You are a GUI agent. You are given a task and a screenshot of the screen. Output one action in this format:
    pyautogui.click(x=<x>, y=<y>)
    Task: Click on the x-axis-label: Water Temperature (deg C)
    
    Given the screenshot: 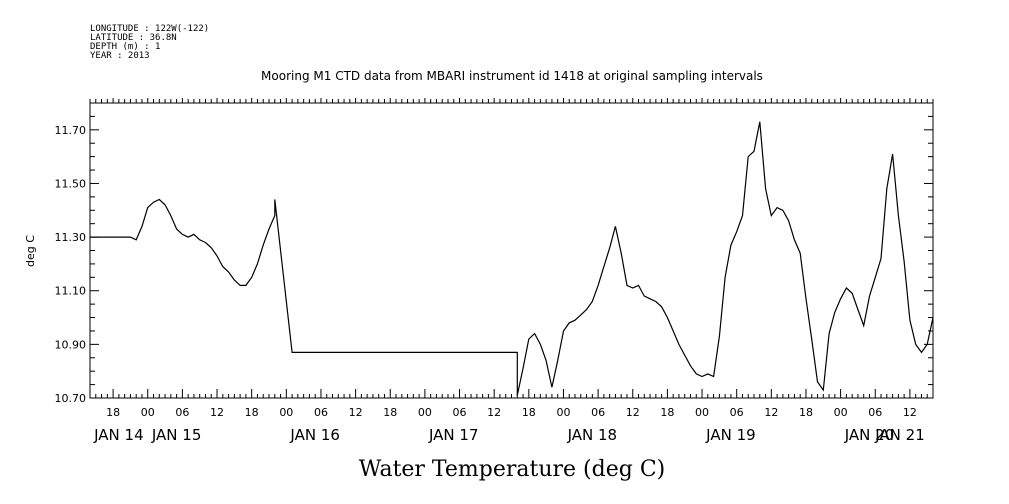 What is the action you would take?
    pyautogui.click(x=512, y=469)
    